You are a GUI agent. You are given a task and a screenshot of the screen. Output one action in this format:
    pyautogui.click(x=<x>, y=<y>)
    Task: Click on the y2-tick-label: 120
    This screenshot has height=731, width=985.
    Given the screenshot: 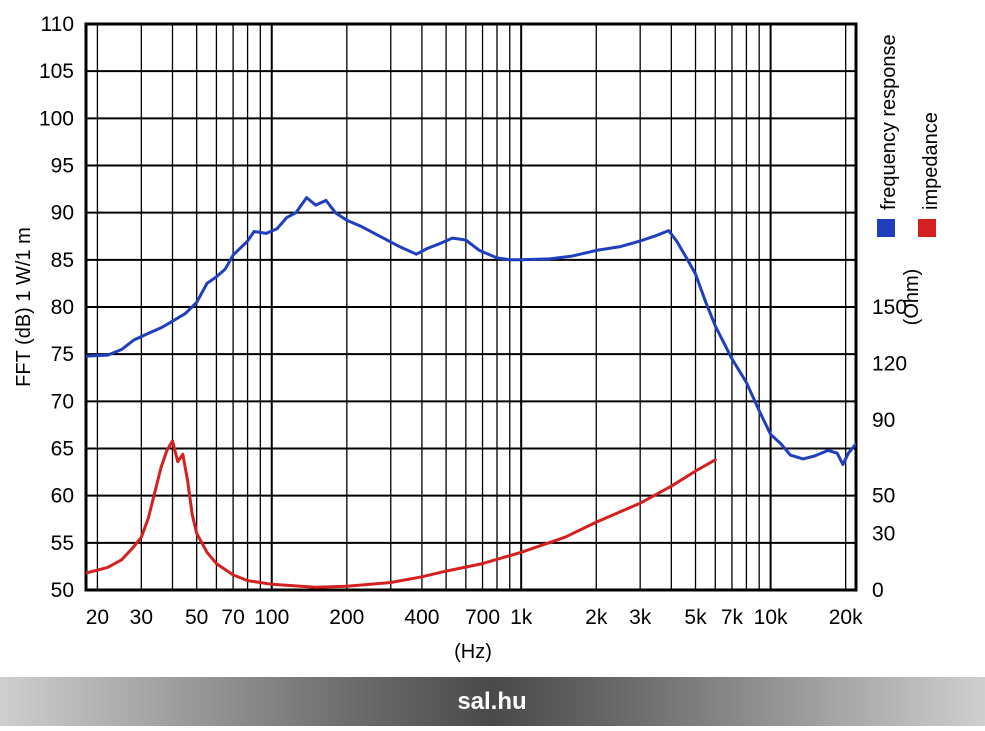 What is the action you would take?
    pyautogui.click(x=889, y=364)
    